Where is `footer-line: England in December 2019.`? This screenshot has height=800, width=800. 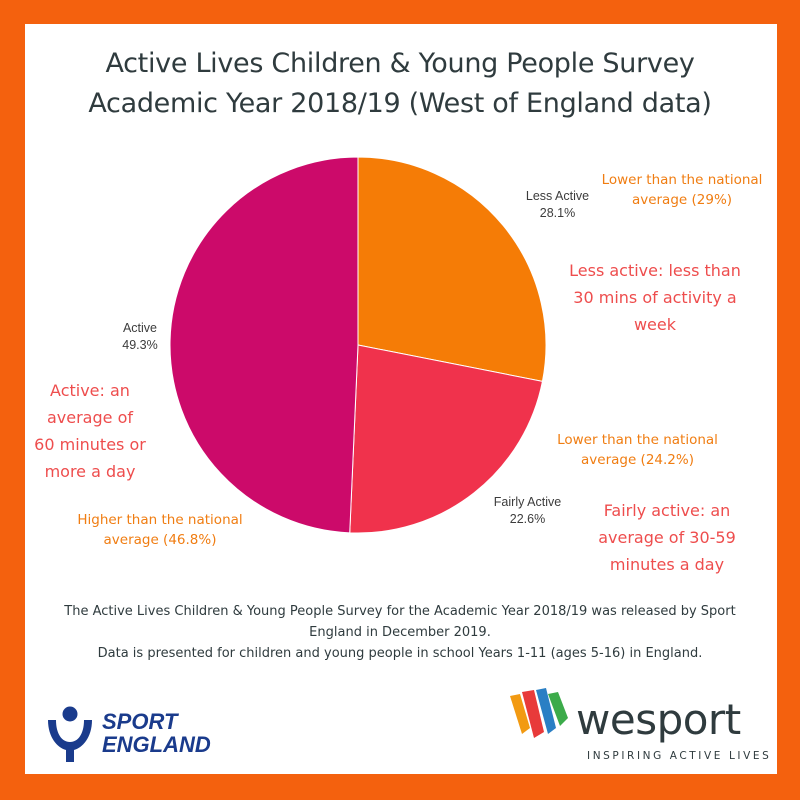 footer-line: England in December 2019. is located at coordinates (400, 632).